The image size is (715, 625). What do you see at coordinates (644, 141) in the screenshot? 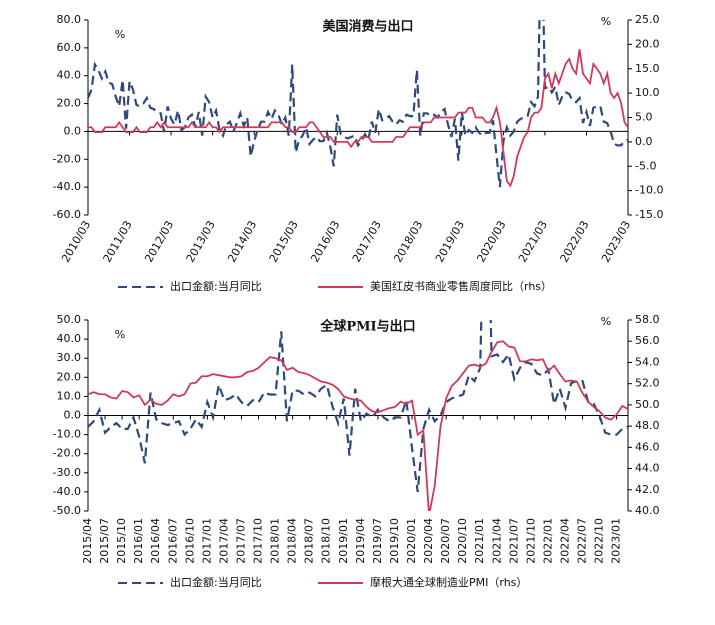
I see `y2-tick-label: 0.0` at bounding box center [644, 141].